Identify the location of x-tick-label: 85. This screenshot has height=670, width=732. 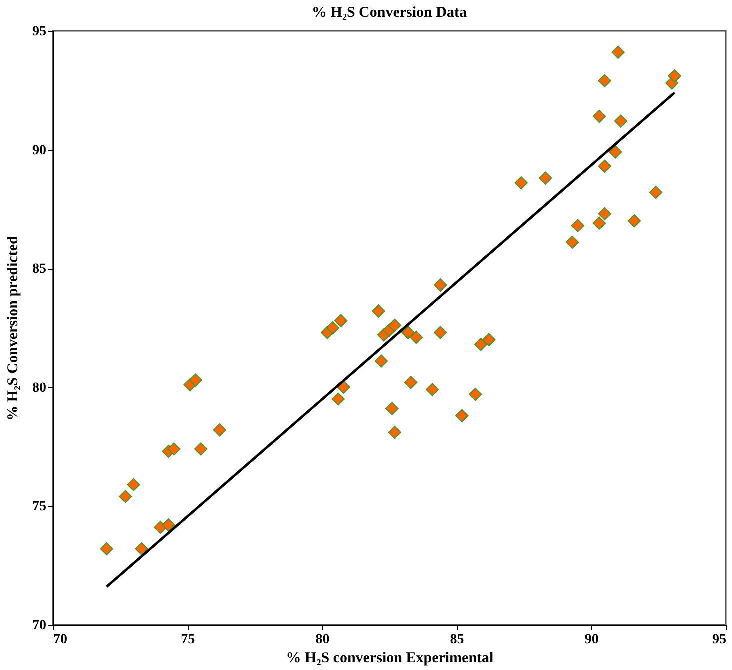
(457, 640).